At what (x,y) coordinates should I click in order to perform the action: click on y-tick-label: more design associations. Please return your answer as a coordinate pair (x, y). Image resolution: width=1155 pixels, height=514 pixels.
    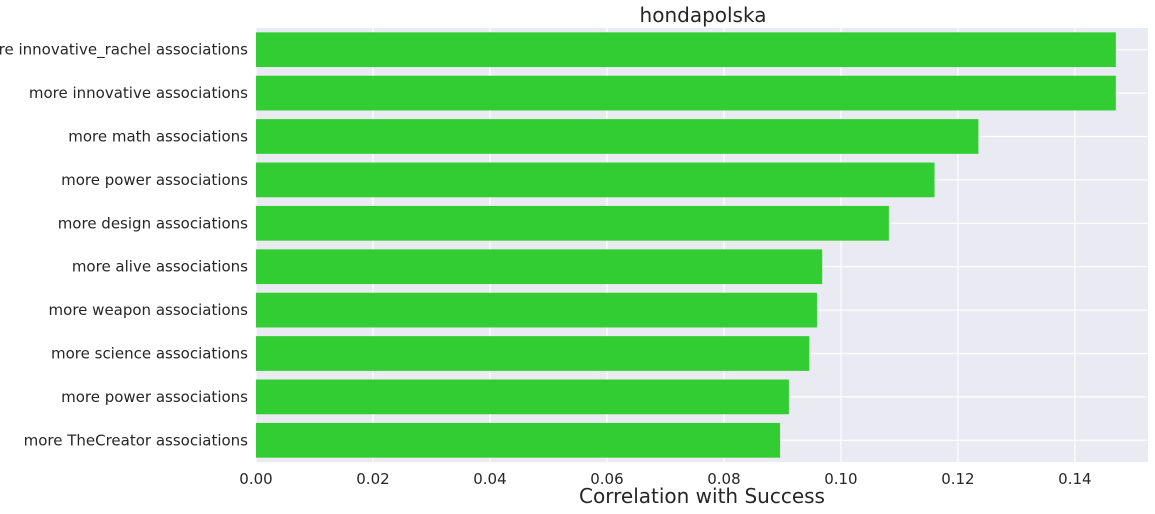
    Looking at the image, I should click on (153, 223).